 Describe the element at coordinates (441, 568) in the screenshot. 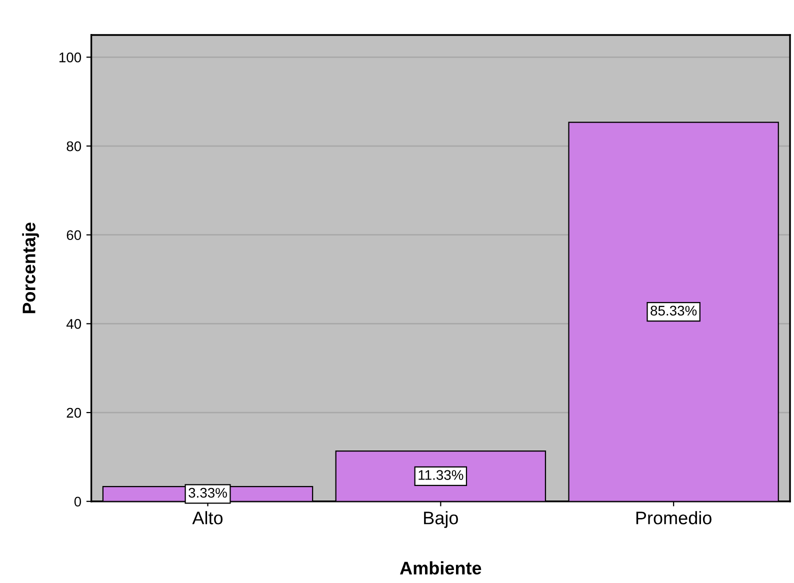

I see `x-axis-title: Ambiente` at that location.